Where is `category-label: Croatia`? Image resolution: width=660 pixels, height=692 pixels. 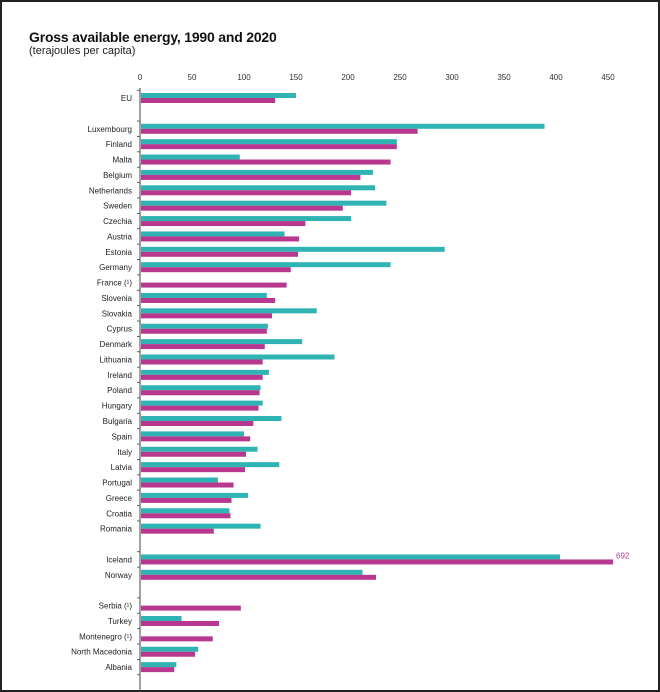
category-label: Croatia is located at coordinates (119, 513).